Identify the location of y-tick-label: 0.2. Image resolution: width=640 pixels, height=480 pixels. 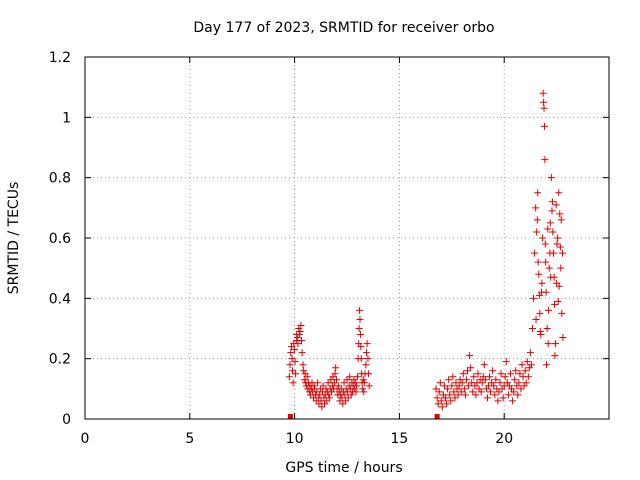
(60, 360).